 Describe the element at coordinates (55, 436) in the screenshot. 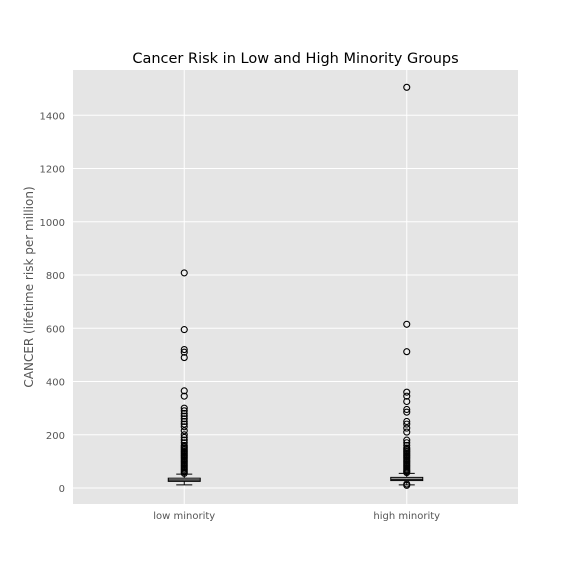

I see `y-tick-label: 200` at that location.